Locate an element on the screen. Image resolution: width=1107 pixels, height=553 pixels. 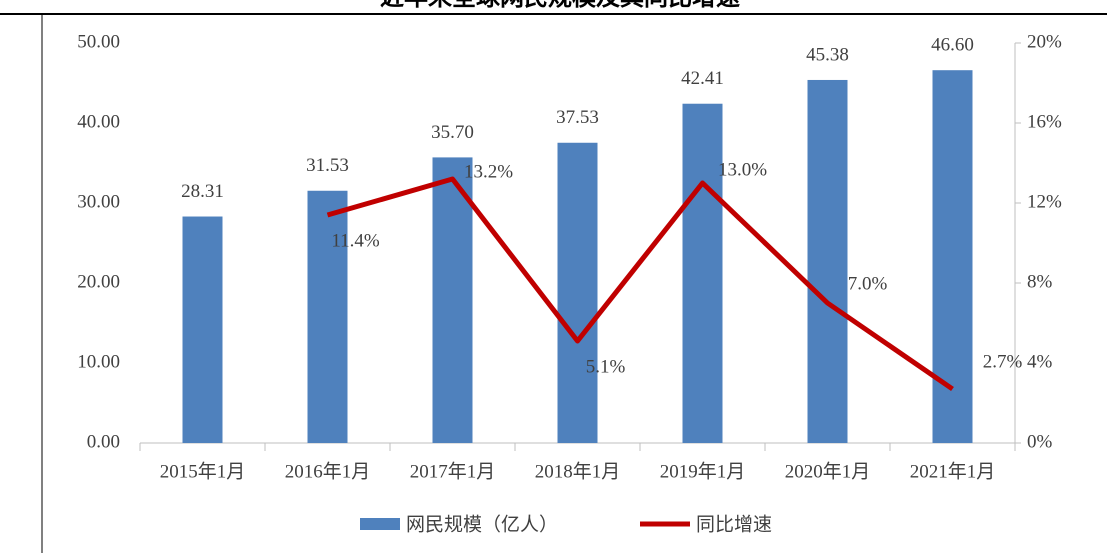
x-tick-label: 2019年1月 is located at coordinates (703, 471).